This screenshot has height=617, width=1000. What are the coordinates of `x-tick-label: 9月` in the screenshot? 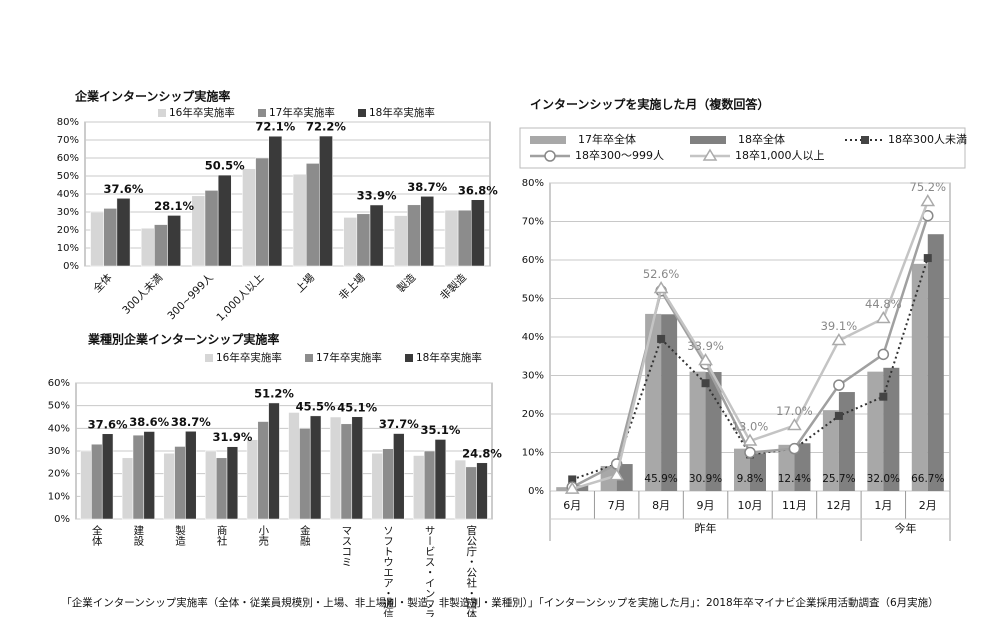 It's located at (706, 505).